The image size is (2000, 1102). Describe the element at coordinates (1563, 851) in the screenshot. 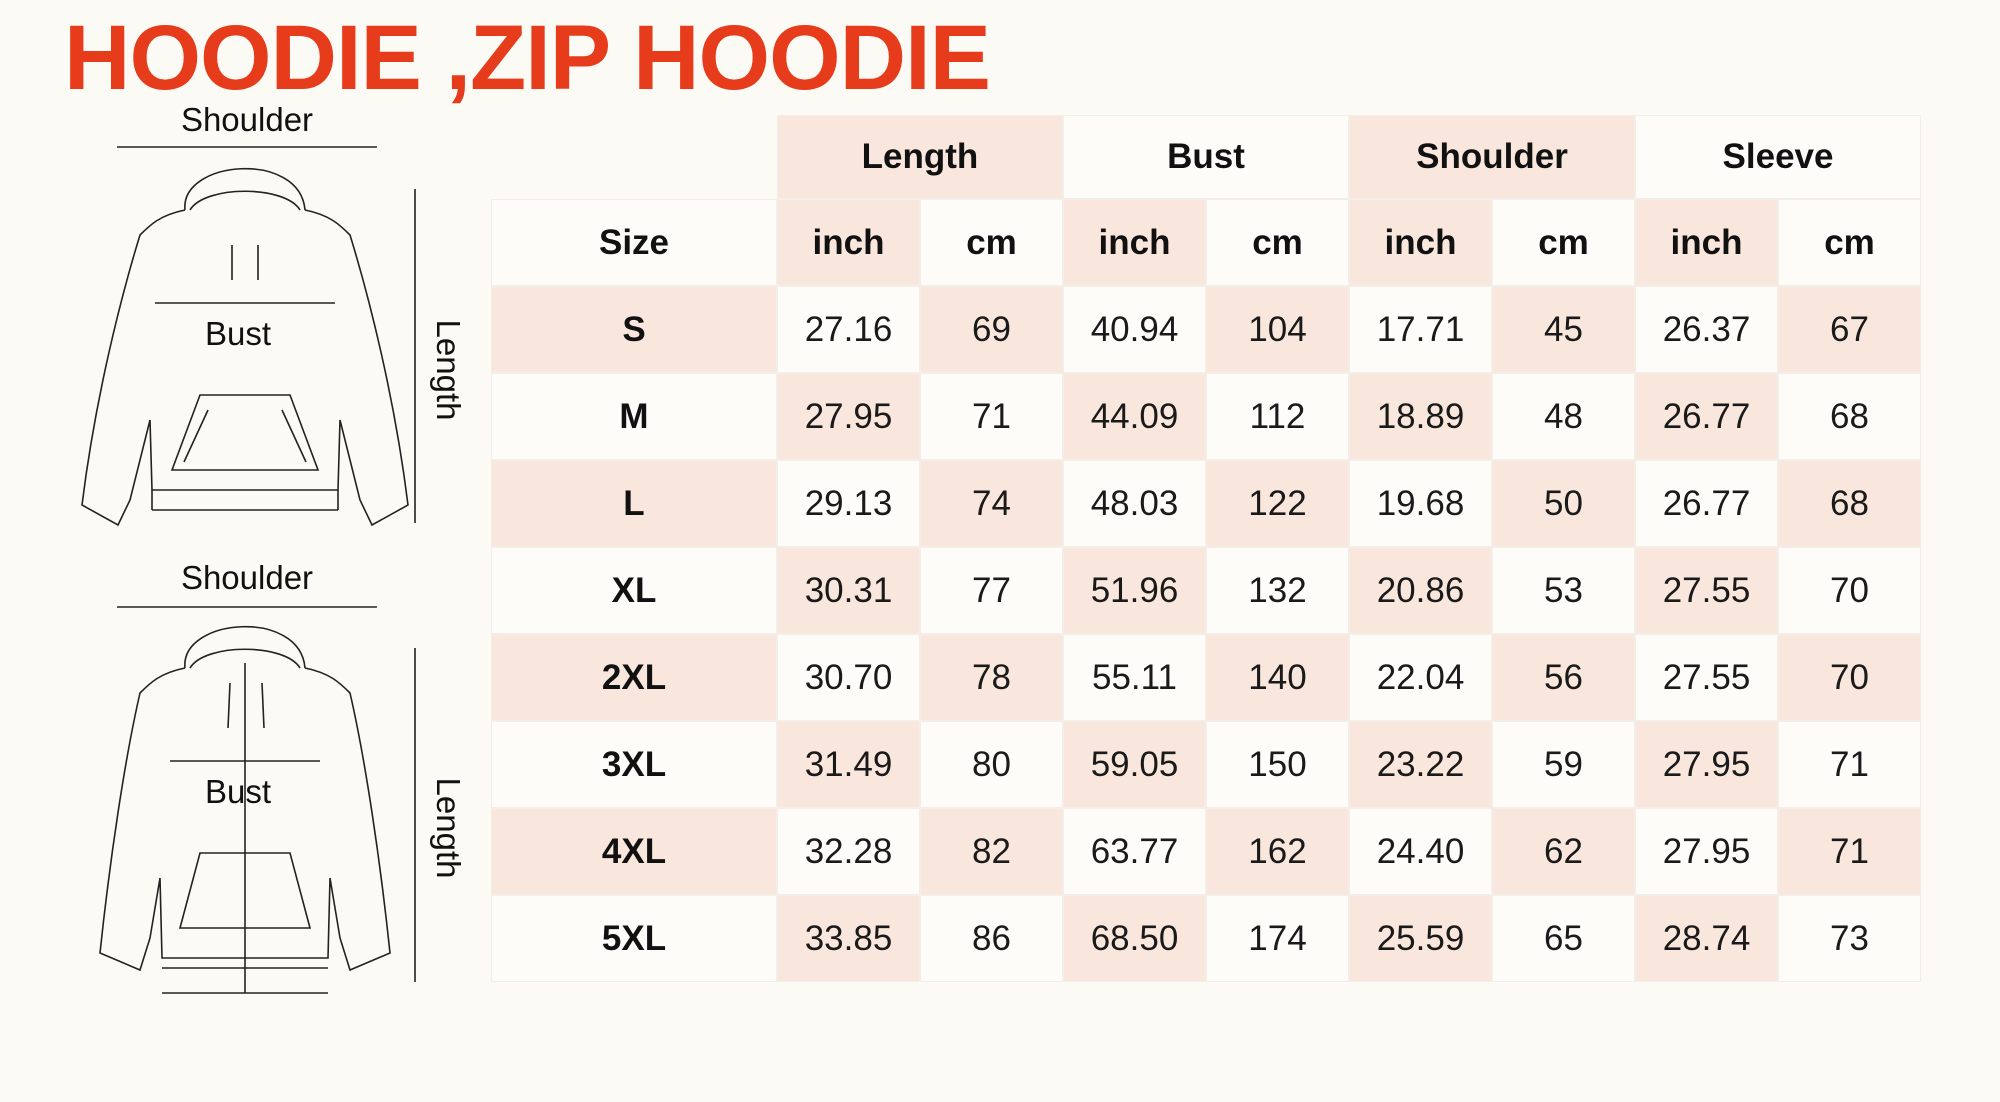

I see `value-cell: 62` at that location.